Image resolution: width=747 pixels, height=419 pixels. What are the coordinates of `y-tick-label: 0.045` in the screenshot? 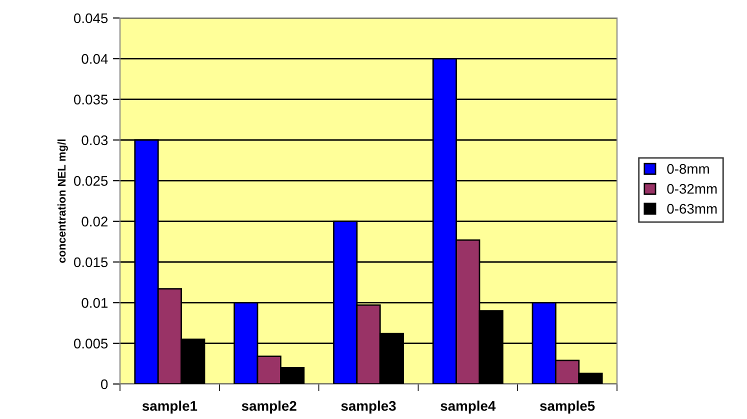 It's located at (91, 18).